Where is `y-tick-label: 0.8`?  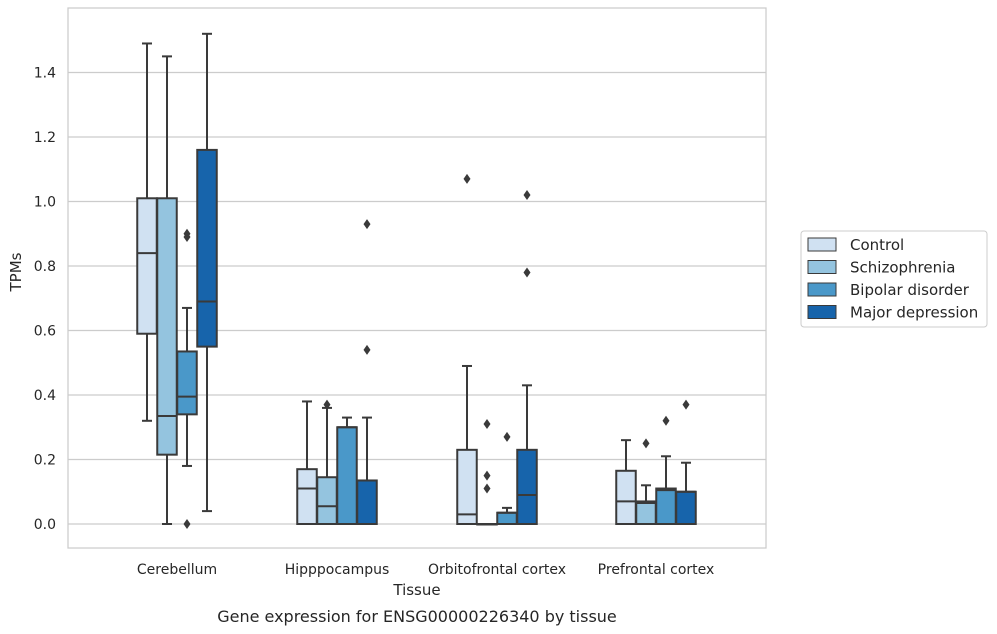
y-tick-label: 0.8 is located at coordinates (45, 267).